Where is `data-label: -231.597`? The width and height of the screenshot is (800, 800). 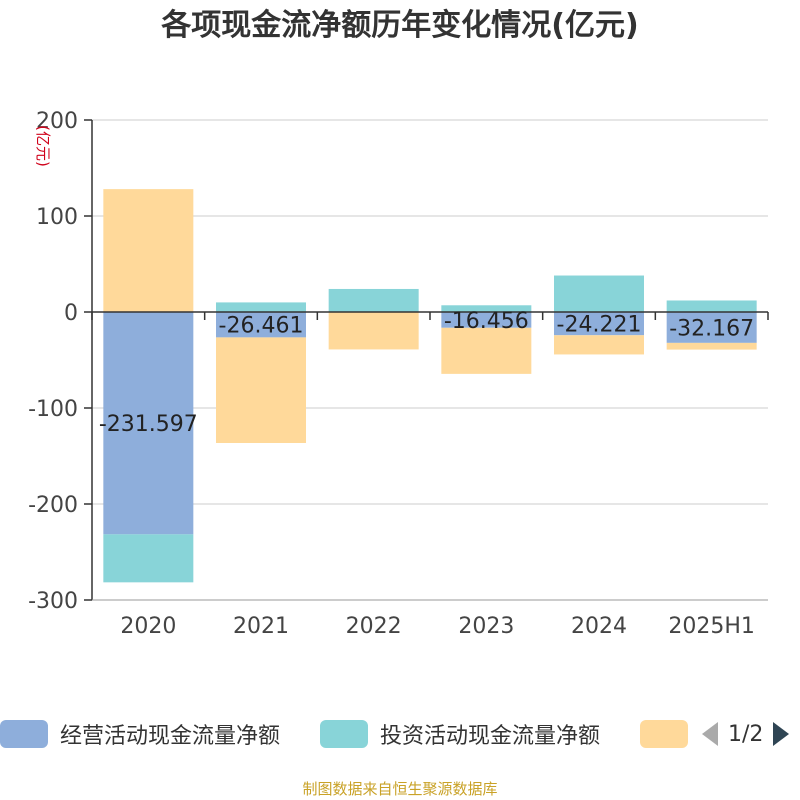 data-label: -231.597 is located at coordinates (148, 424).